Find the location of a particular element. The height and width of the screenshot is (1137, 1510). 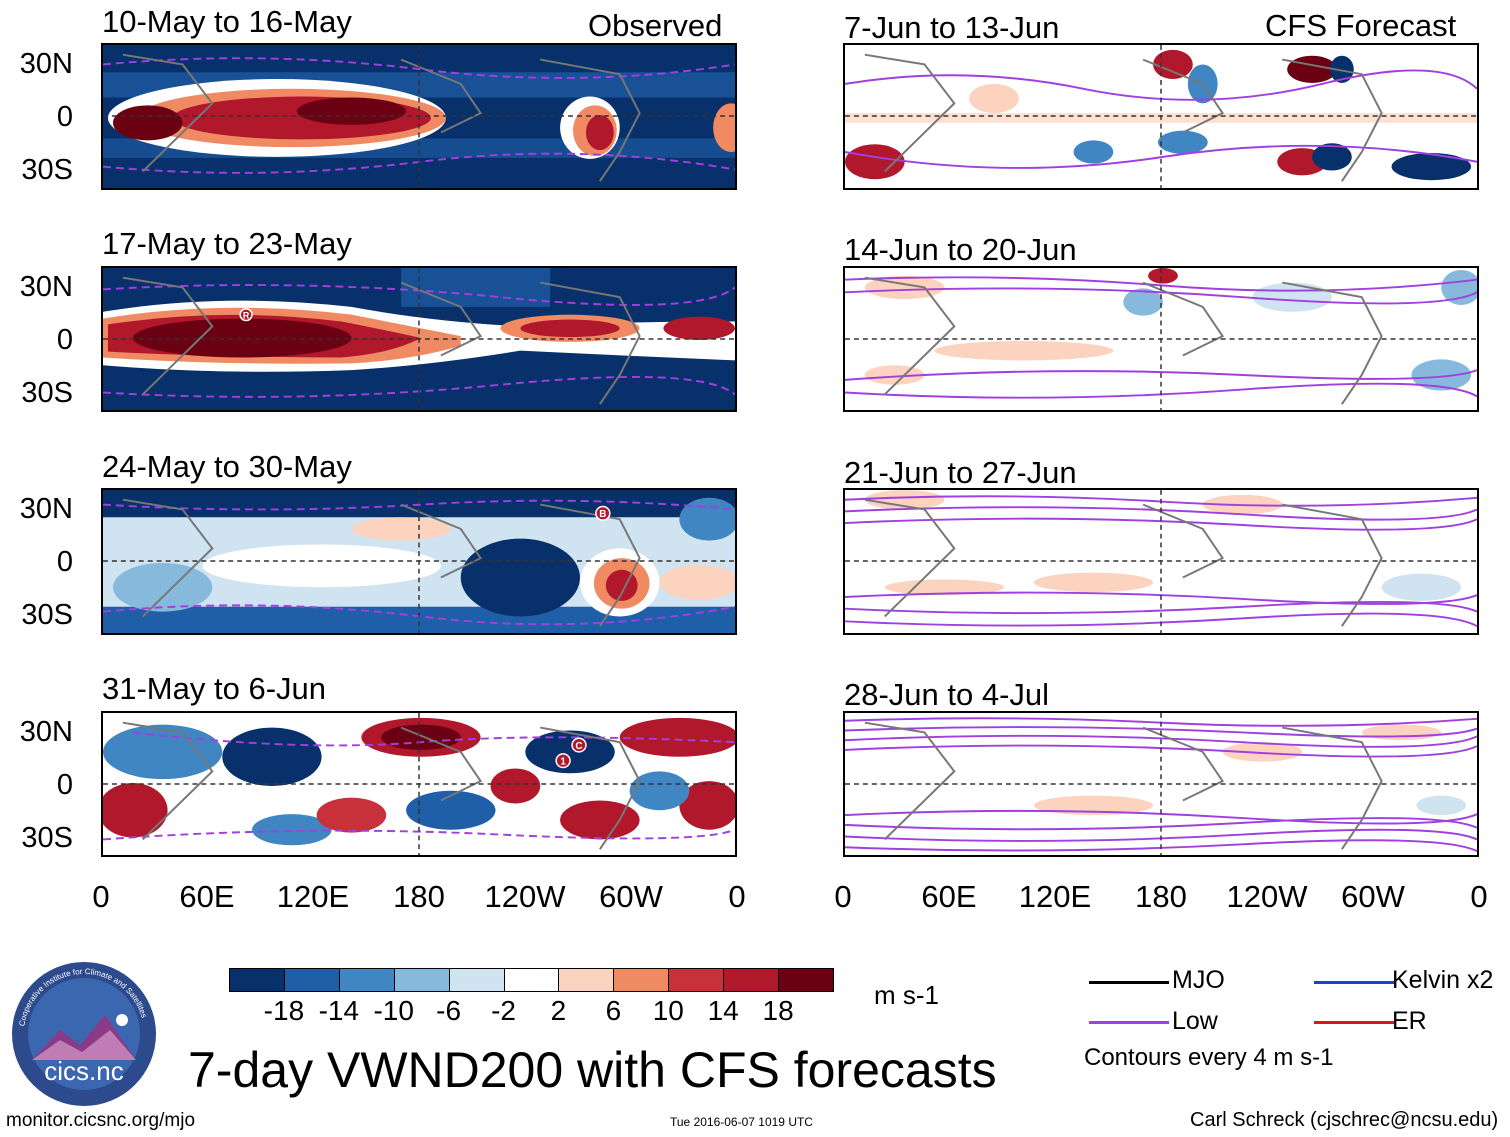

forecast-panel-3-title: 21-Jun to 27-Jun is located at coordinates (960, 472).